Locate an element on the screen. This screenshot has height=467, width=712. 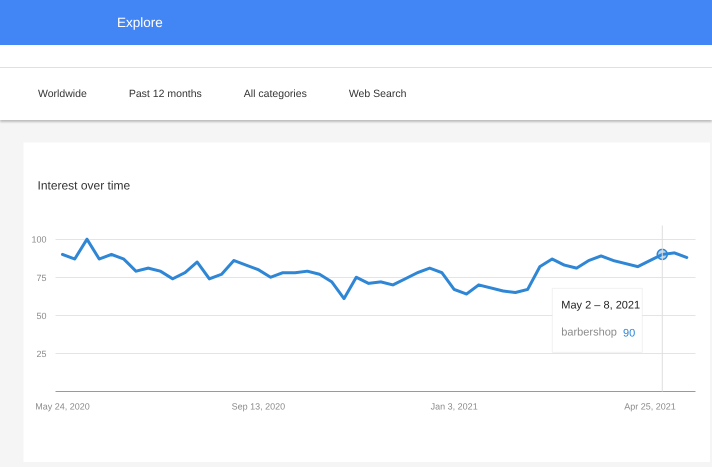
y-tick-label: 100 is located at coordinates (39, 239).